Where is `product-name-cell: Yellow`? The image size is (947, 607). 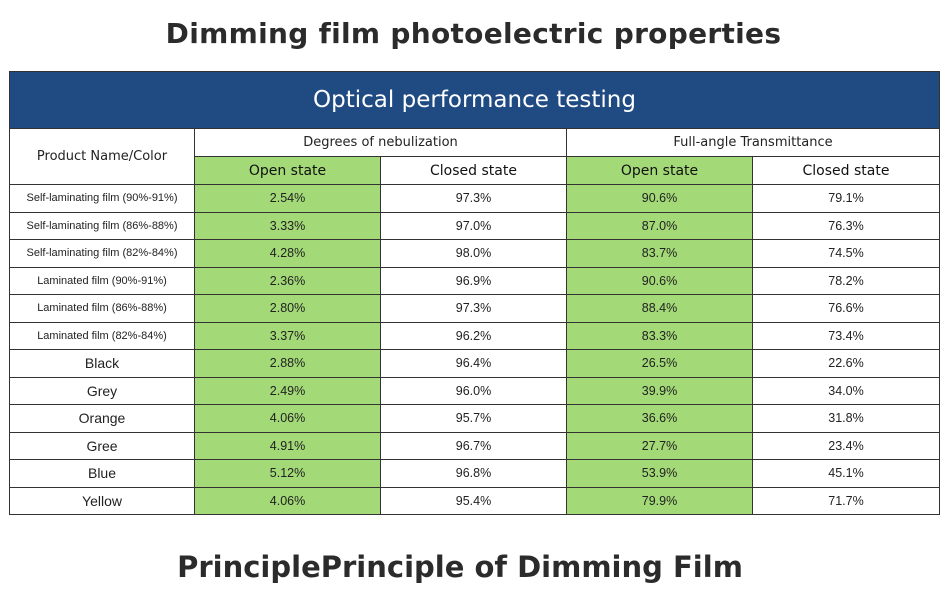 product-name-cell: Yellow is located at coordinates (102, 500).